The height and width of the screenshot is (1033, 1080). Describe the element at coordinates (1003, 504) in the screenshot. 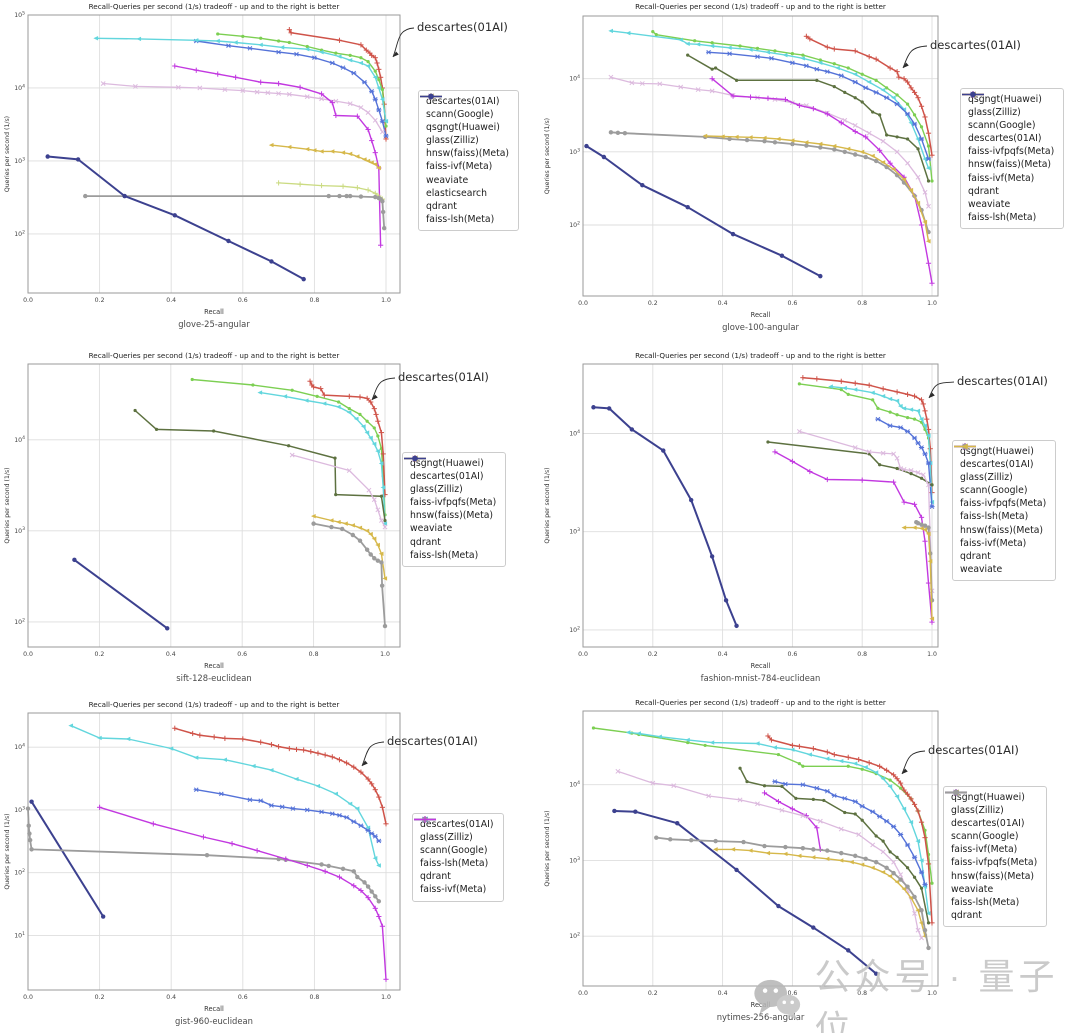

I see `legend-label: faiss-ivfpqfs(Meta)` at that location.